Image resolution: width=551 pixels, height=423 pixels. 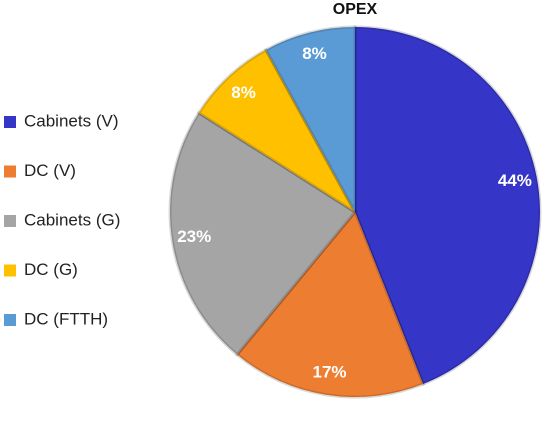 What do you see at coordinates (72, 219) in the screenshot?
I see `legend-label: Cabinets (G)` at bounding box center [72, 219].